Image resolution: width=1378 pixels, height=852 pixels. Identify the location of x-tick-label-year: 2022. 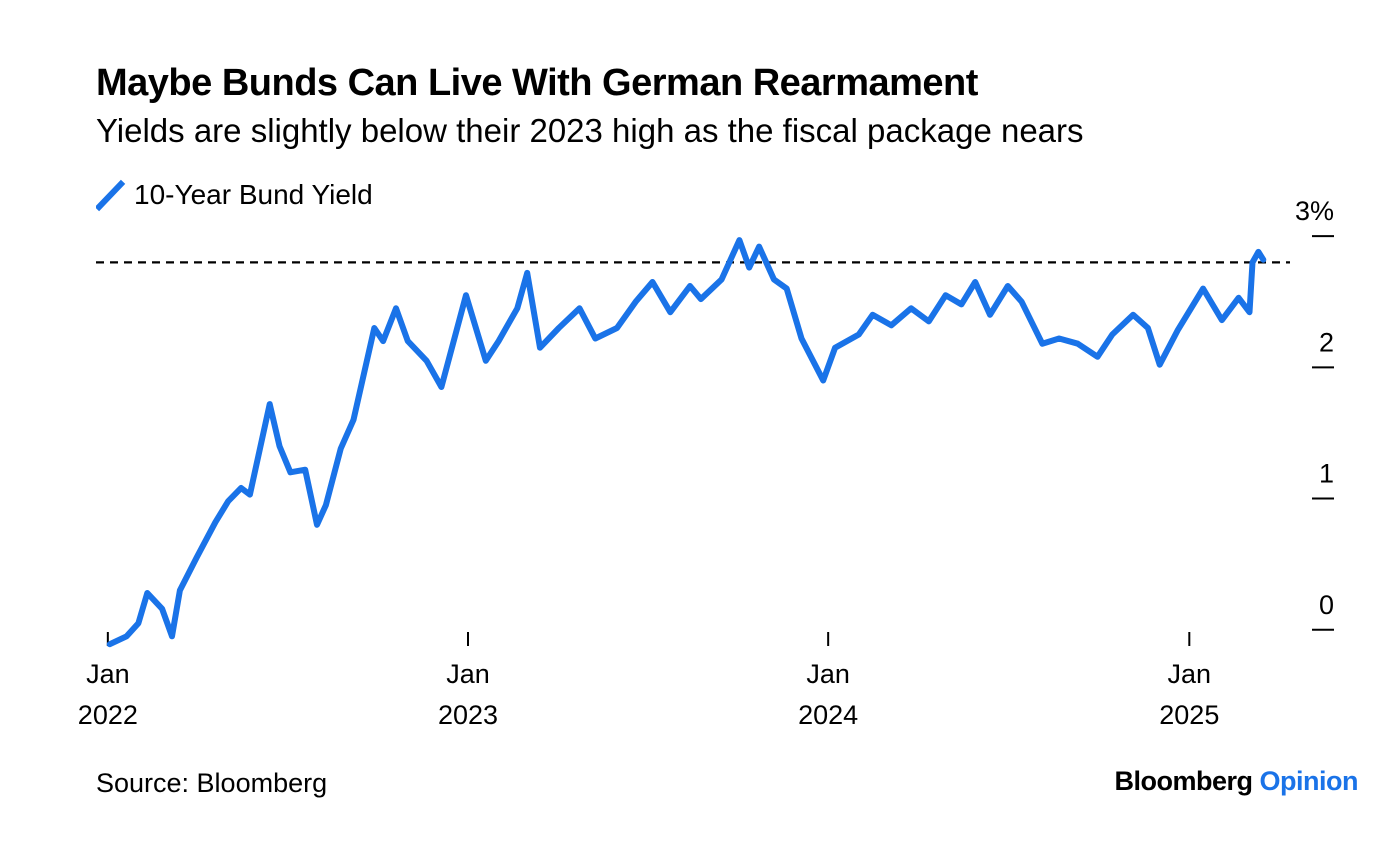
(108, 715).